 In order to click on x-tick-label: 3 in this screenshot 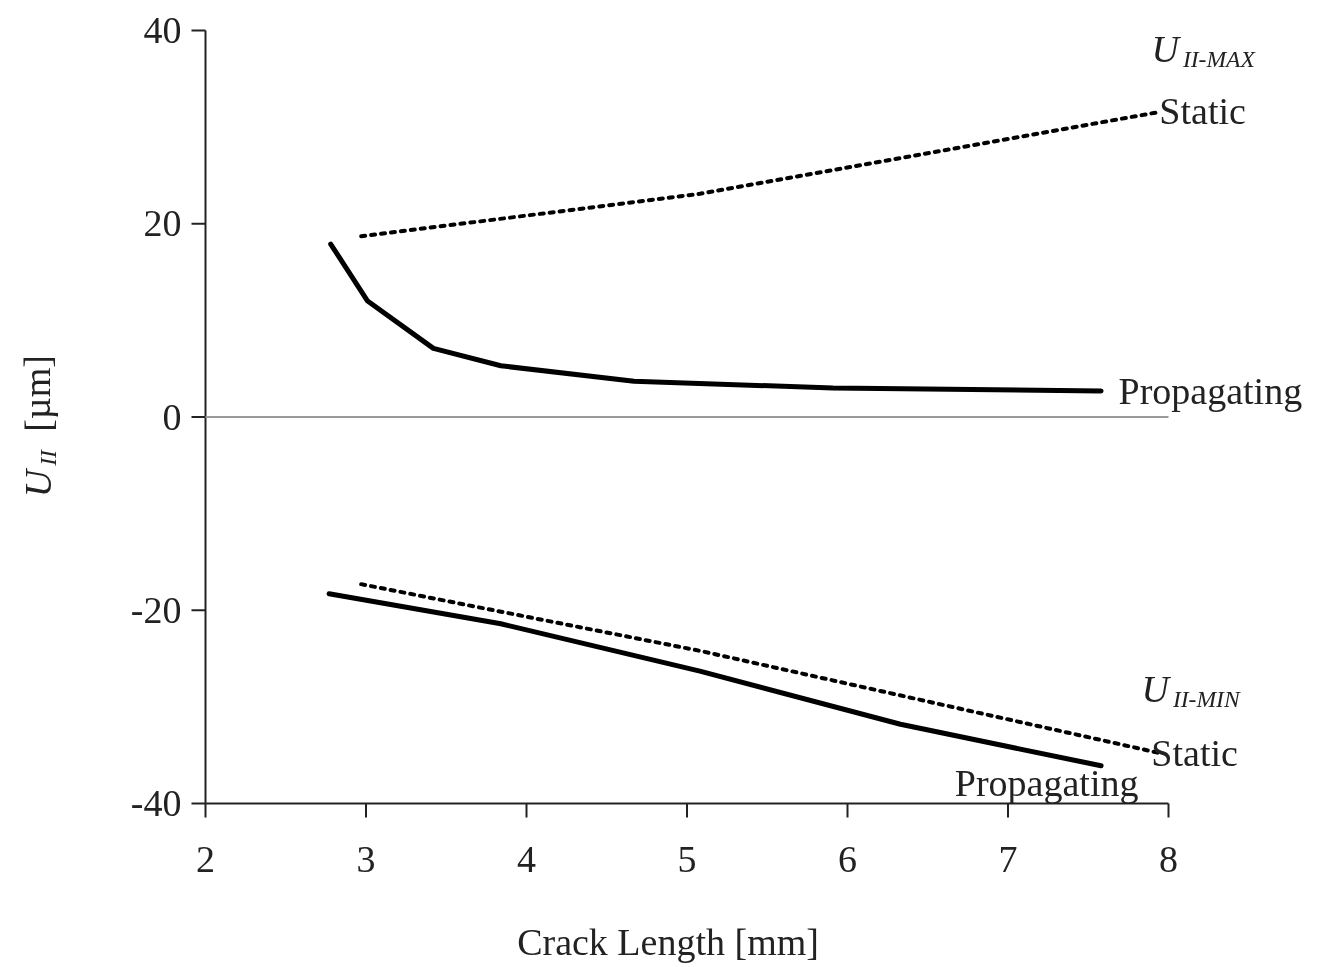, I will do `click(366, 859)`.